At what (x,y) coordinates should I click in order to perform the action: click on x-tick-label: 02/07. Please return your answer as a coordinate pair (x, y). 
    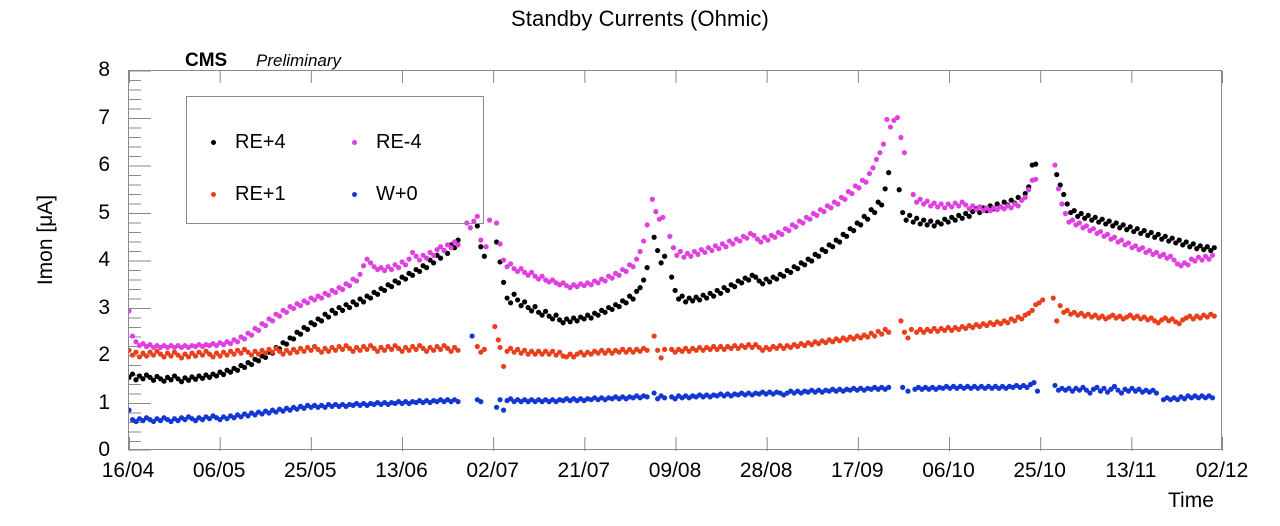
    Looking at the image, I should click on (492, 470).